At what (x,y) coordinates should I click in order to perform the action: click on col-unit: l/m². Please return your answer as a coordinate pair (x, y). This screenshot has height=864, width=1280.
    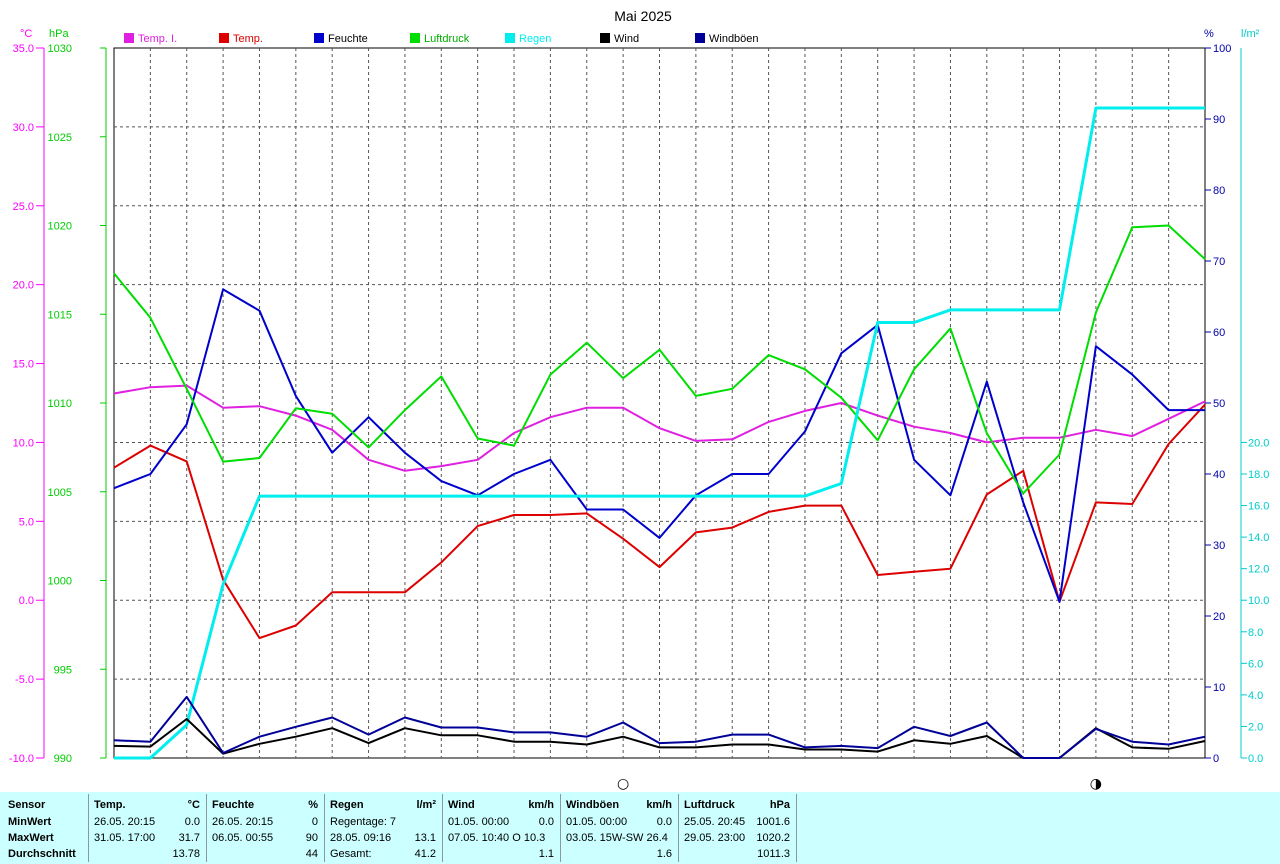
    Looking at the image, I should click on (426, 805).